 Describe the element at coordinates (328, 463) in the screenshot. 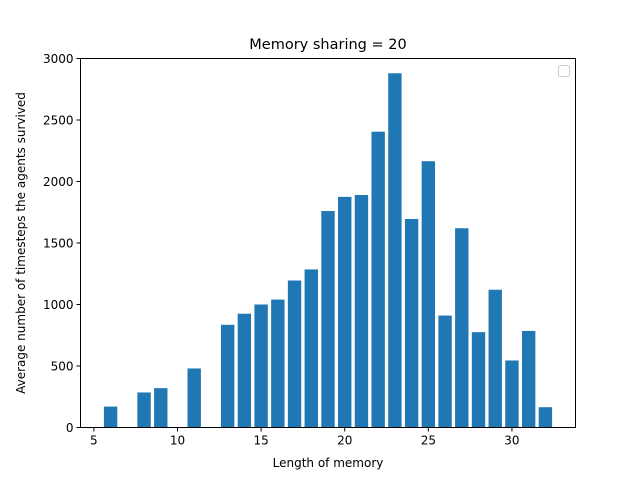

I see `x-axis-label: Length of memory` at that location.